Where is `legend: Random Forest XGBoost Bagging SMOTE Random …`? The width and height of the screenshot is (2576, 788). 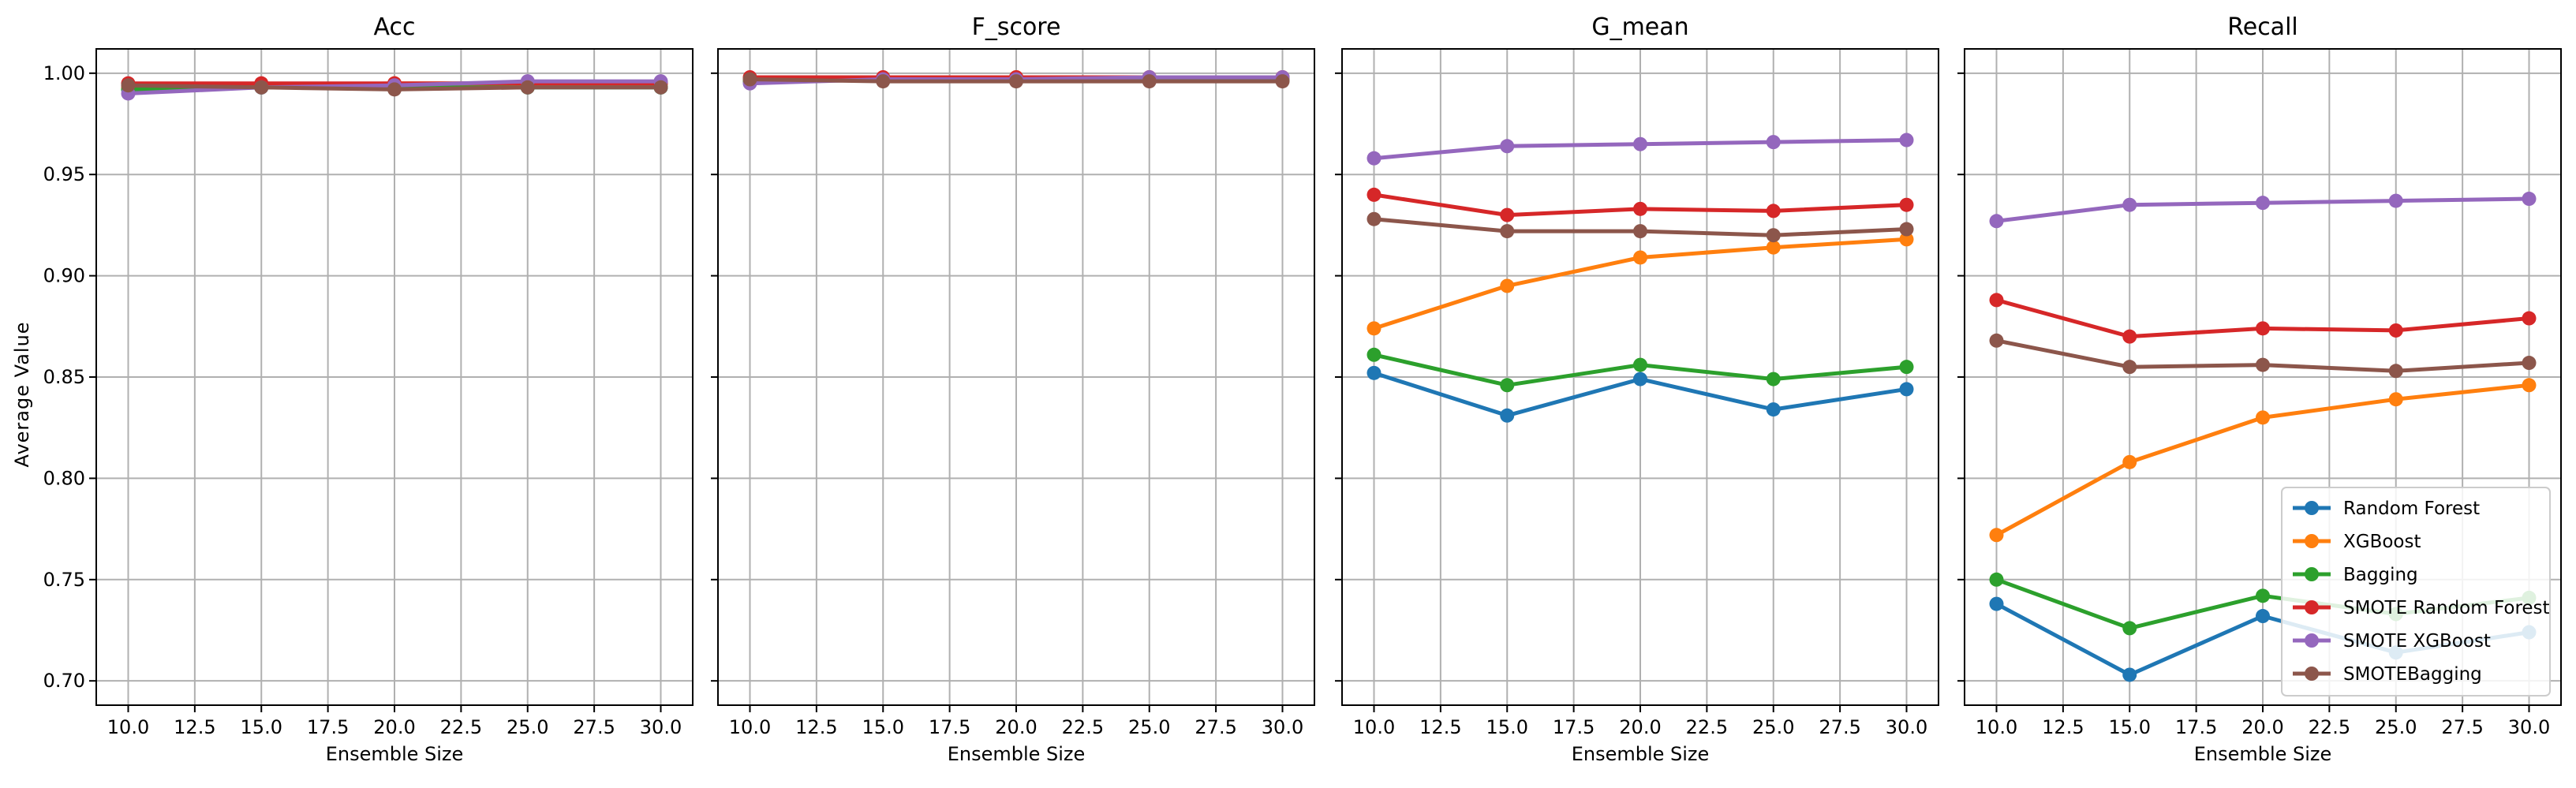
legend: Random Forest XGBoost Bagging SMOTE Random … is located at coordinates (2416, 592).